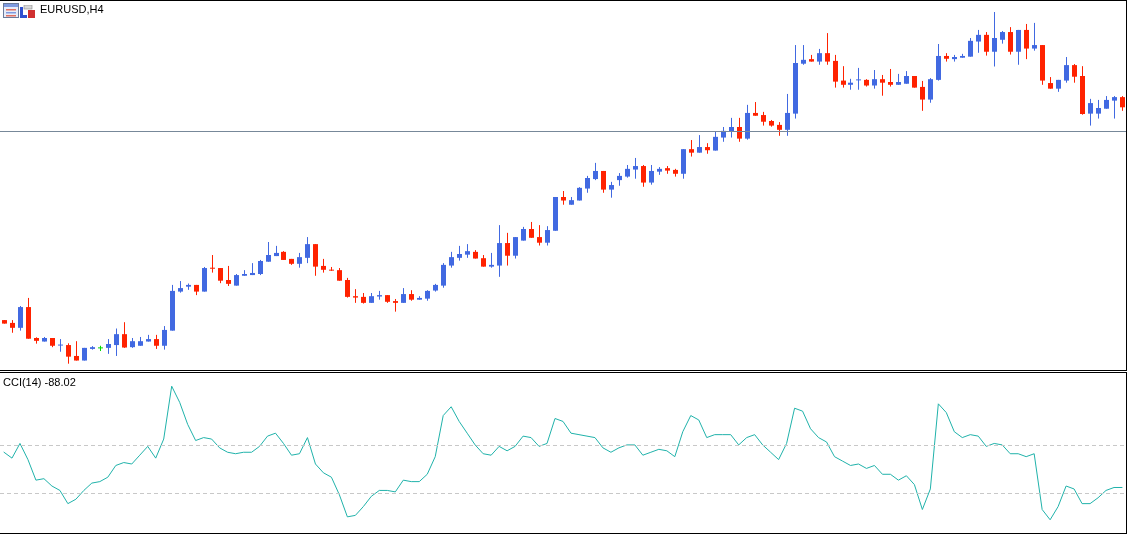  Describe the element at coordinates (72, 8) in the screenshot. I see `chart-title: EURUSD,H4` at that location.